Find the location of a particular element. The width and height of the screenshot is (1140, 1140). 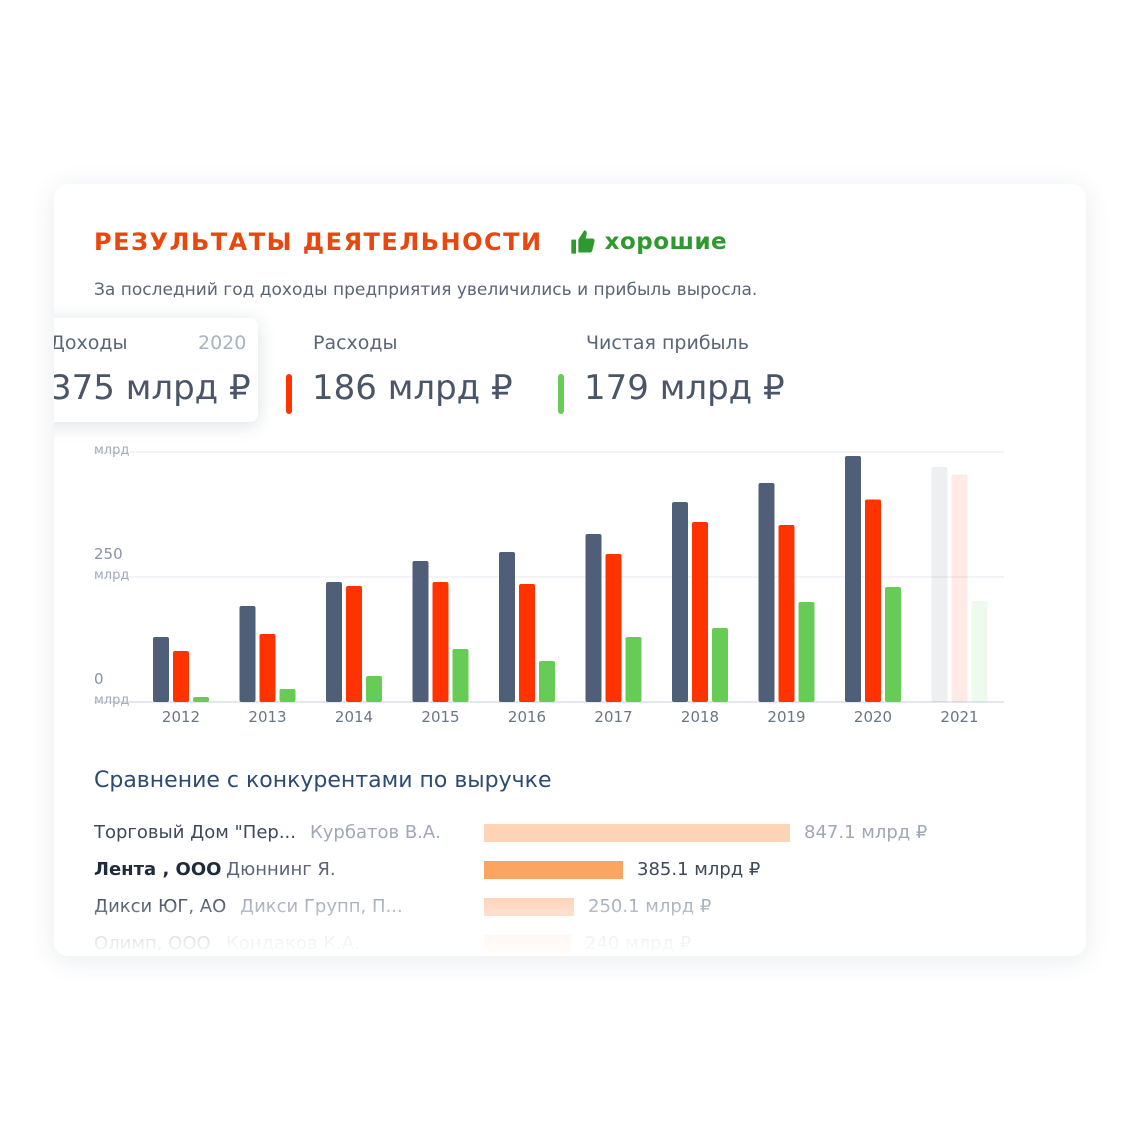

competitor-name: Дикси ЮГ, АО is located at coordinates (160, 906).